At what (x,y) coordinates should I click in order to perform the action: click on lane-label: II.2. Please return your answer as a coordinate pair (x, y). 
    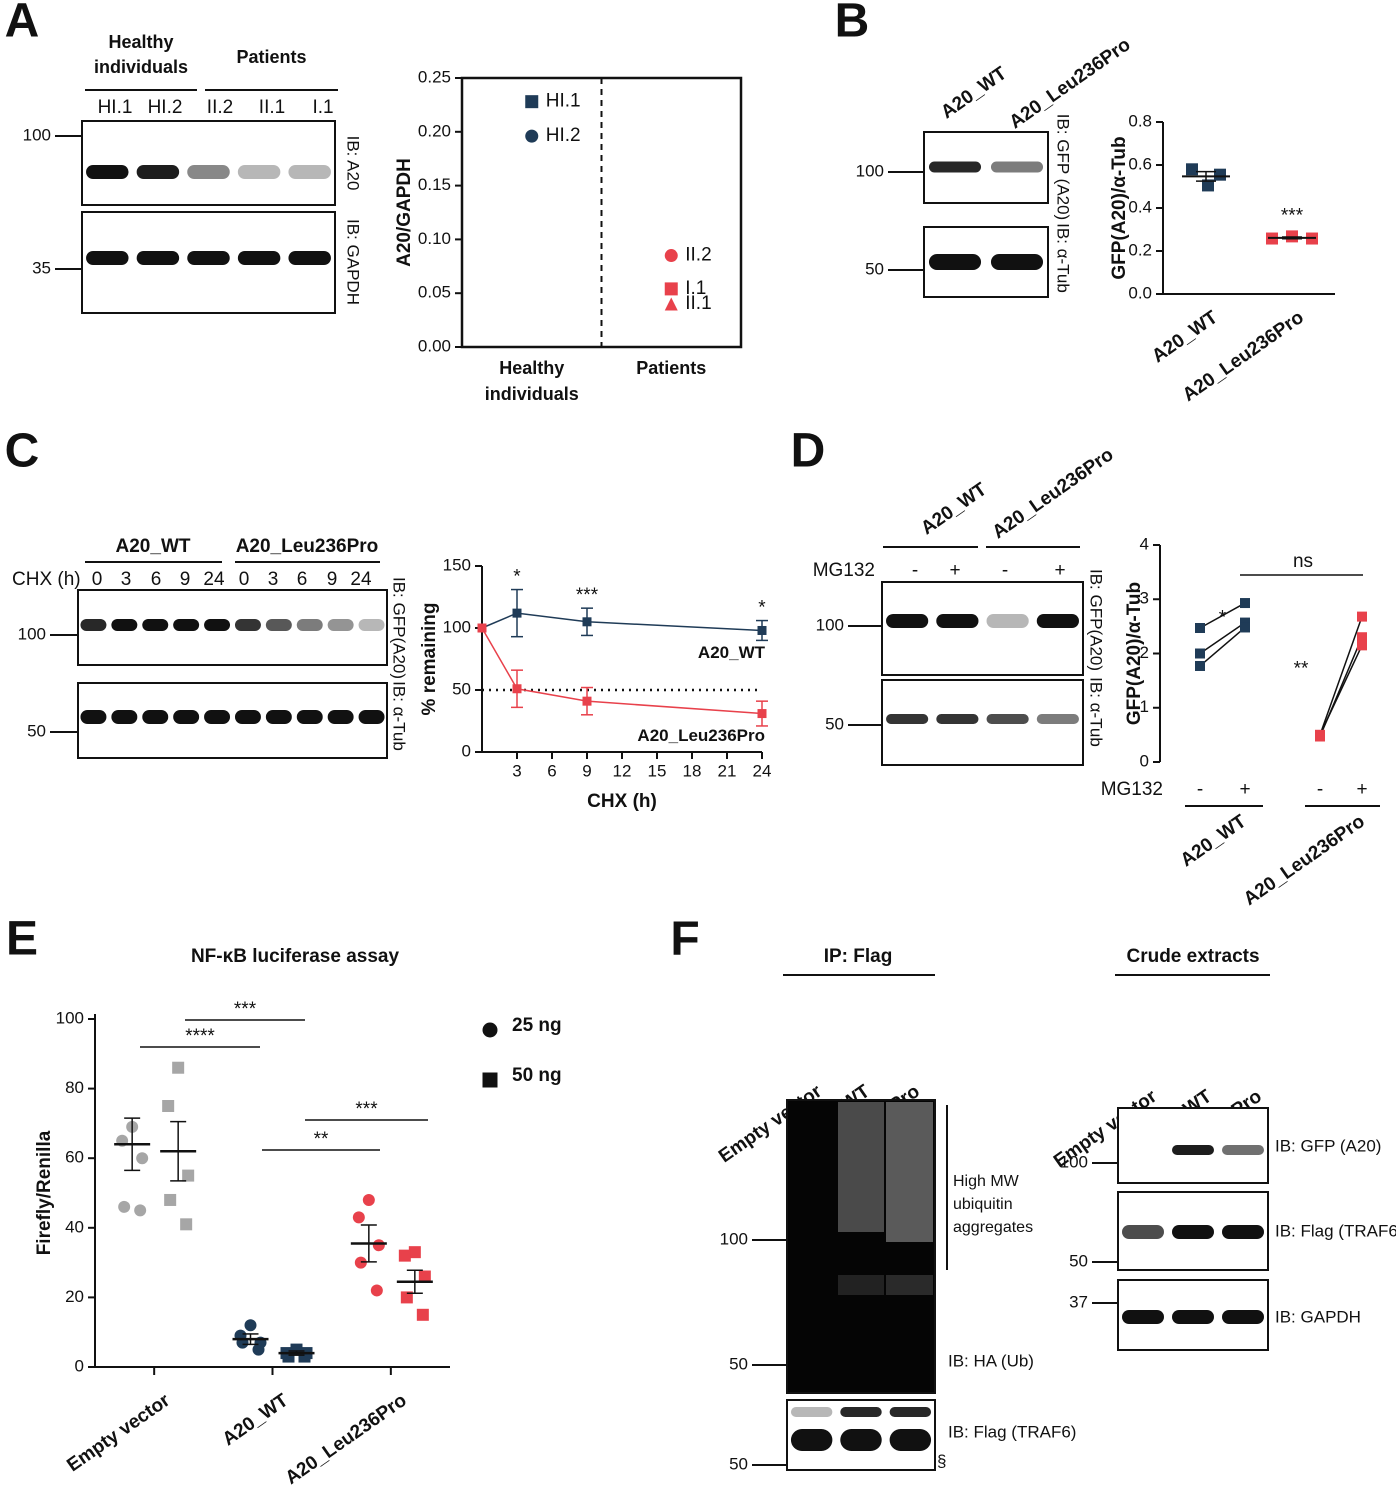
    Looking at the image, I should click on (220, 107).